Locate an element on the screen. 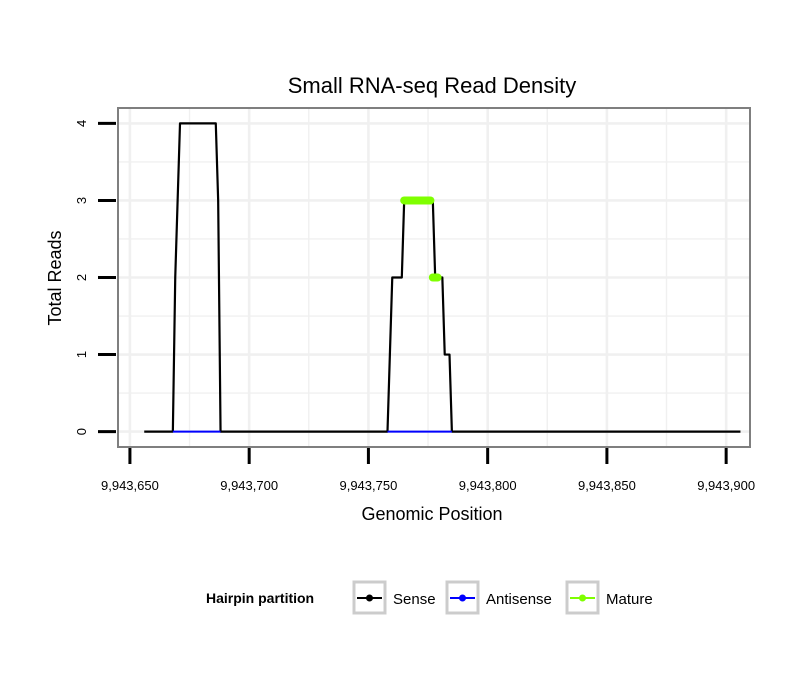  legend: Sense Antisense Mature is located at coordinates (502, 597).